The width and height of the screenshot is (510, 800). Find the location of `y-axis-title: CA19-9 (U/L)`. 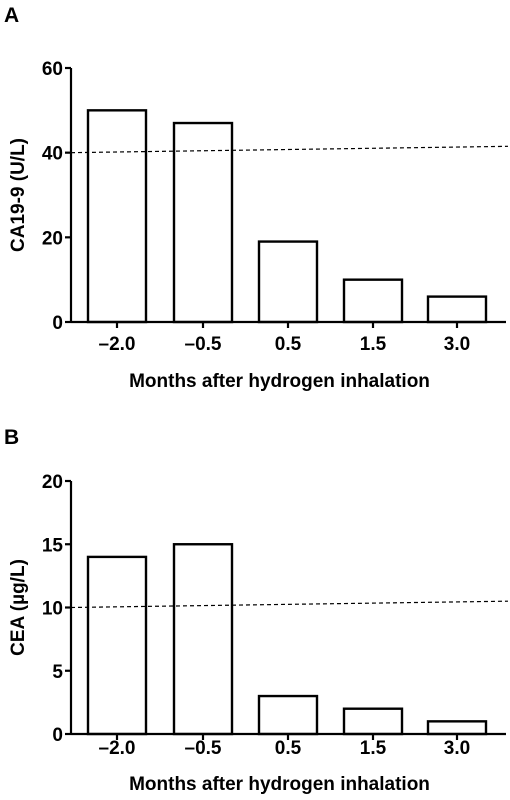

y-axis-title: CA19-9 (U/L) is located at coordinates (18, 195).